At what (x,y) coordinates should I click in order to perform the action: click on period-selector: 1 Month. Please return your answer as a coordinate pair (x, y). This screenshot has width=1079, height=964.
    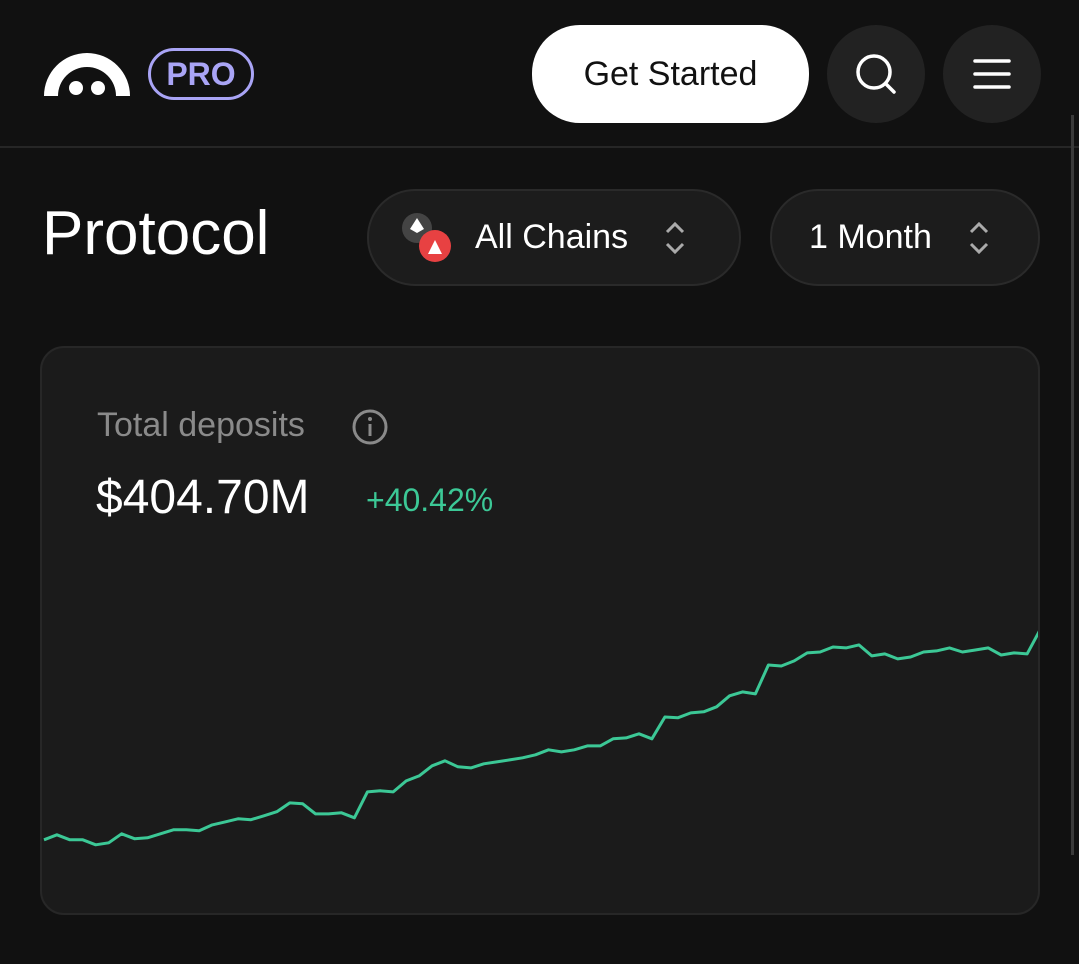
    Looking at the image, I should click on (905, 237).